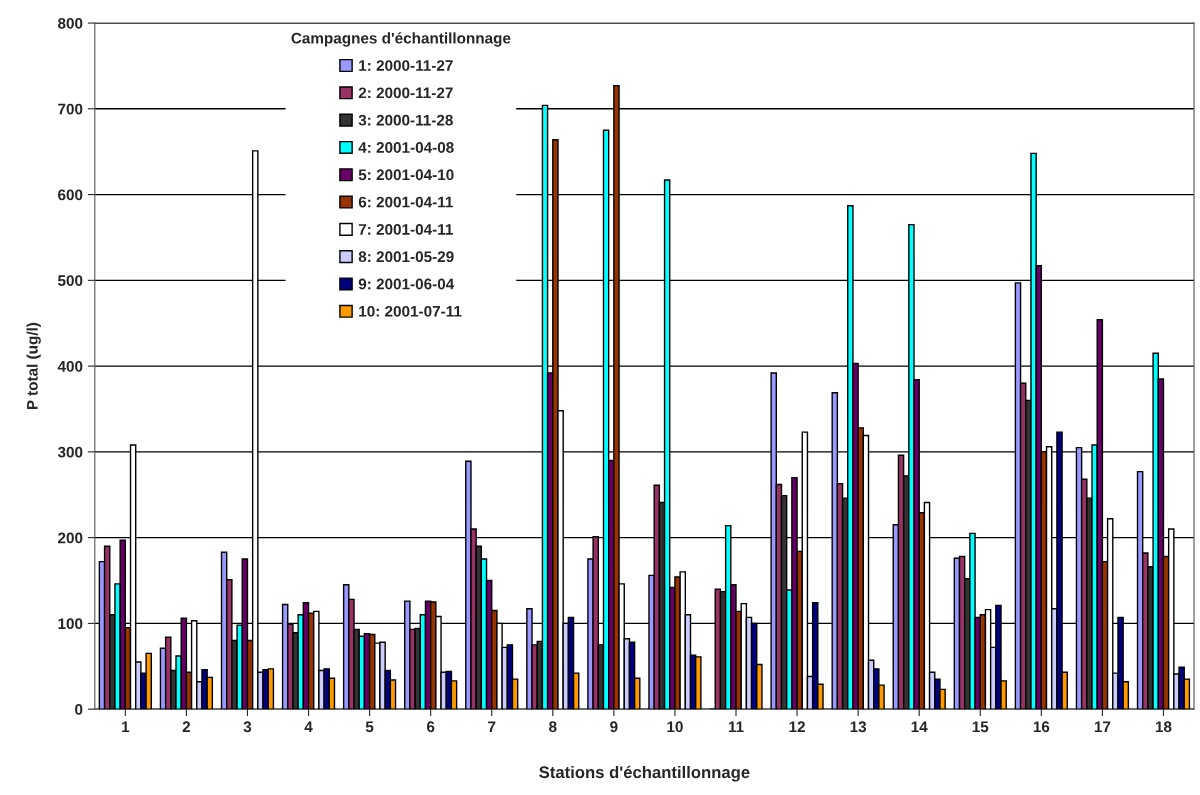 This screenshot has width=1200, height=795. Describe the element at coordinates (858, 727) in the screenshot. I see `x-tick-label: 13` at that location.